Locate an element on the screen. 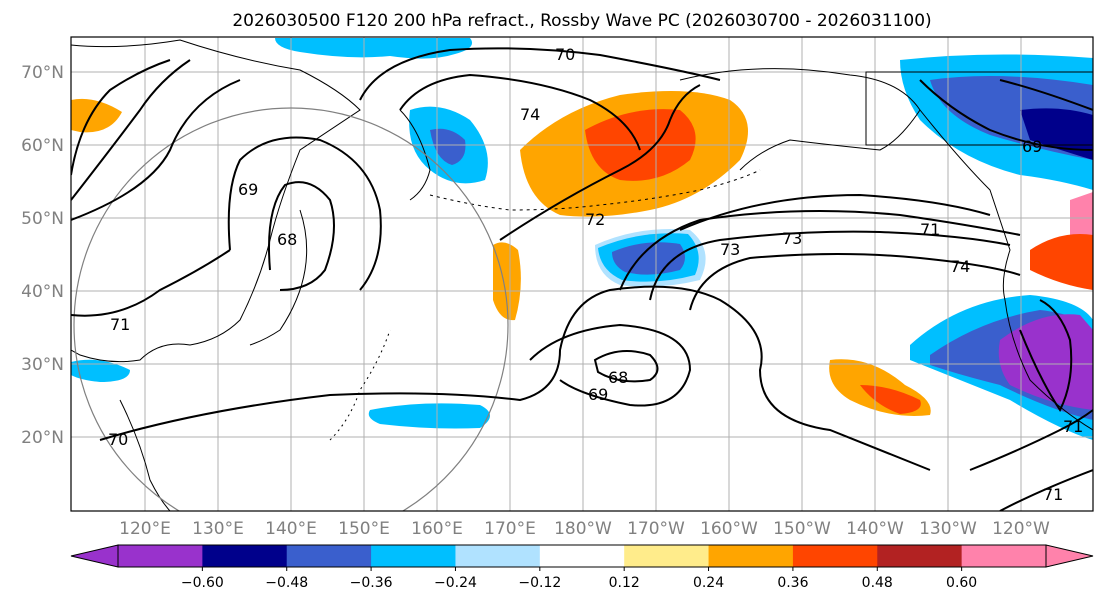 The width and height of the screenshot is (1105, 604). lat-label: 40°N is located at coordinates (42, 292).